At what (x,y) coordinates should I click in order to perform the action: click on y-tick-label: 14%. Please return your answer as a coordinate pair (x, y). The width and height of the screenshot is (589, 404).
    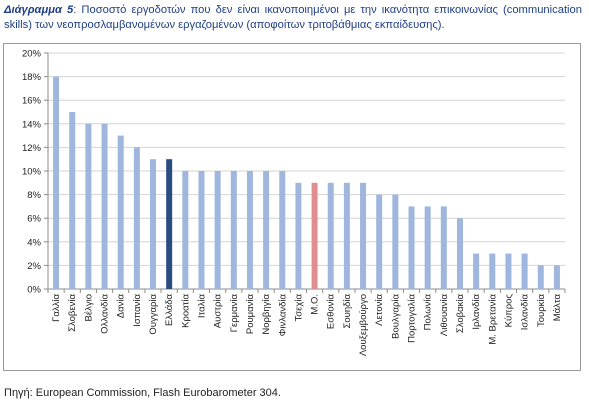
    Looking at the image, I should click on (32, 124).